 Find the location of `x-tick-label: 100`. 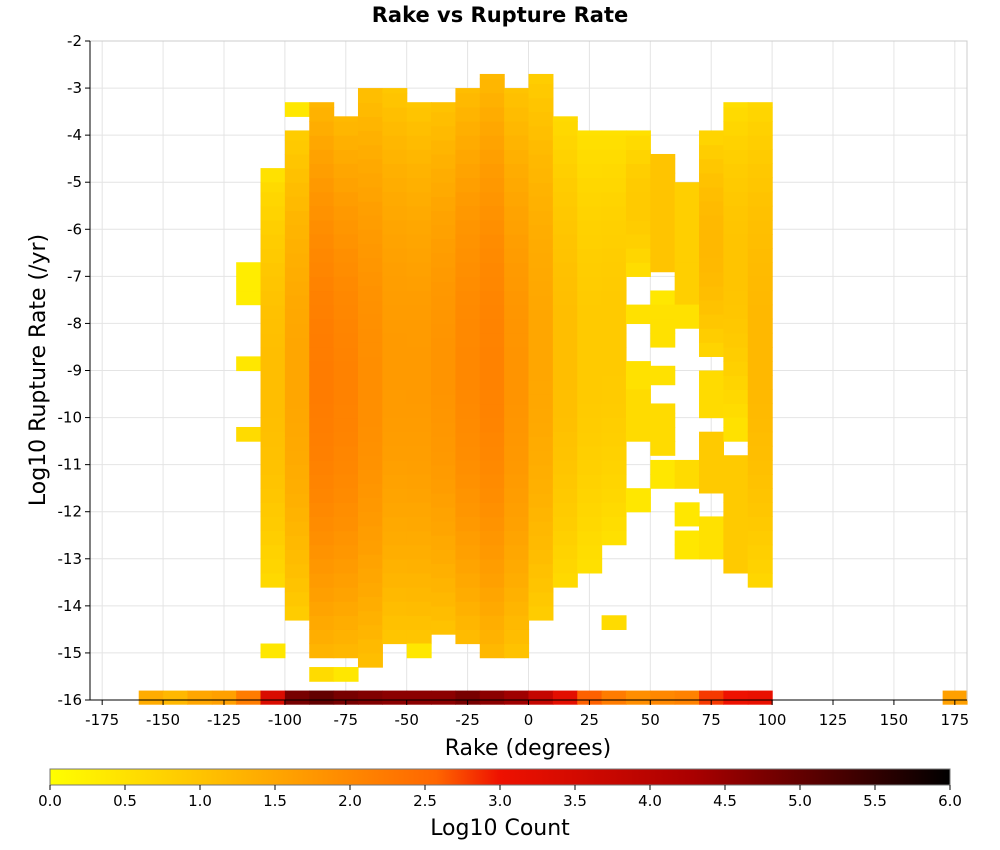

x-tick-label: 100 is located at coordinates (772, 720).